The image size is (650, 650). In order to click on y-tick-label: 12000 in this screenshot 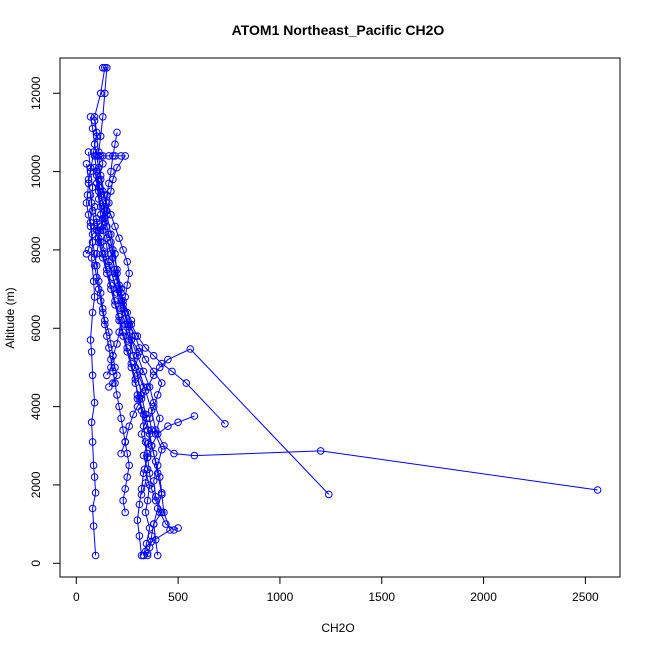, I will do `click(36, 93)`.